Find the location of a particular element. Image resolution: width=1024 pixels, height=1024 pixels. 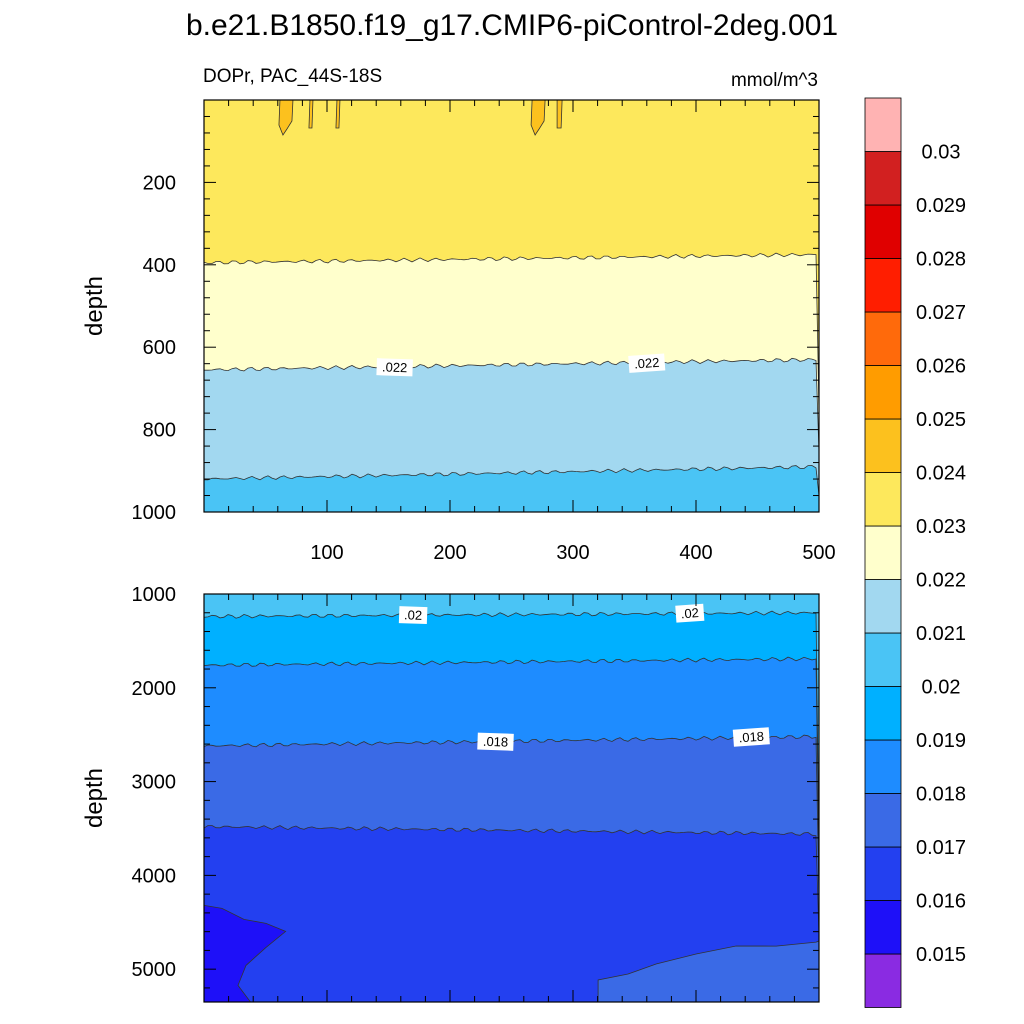

y-tick-label: 4000 is located at coordinates (154, 876).